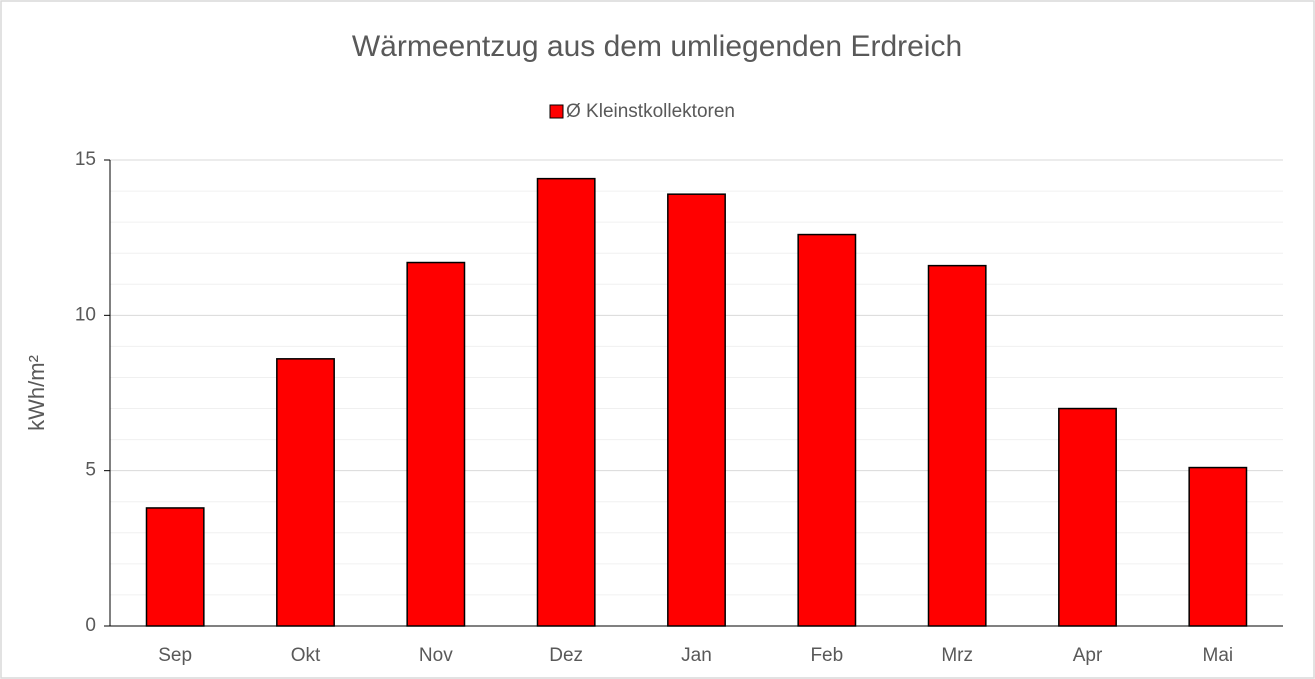  I want to click on y-axis-label: kWh/m², so click(36, 393).